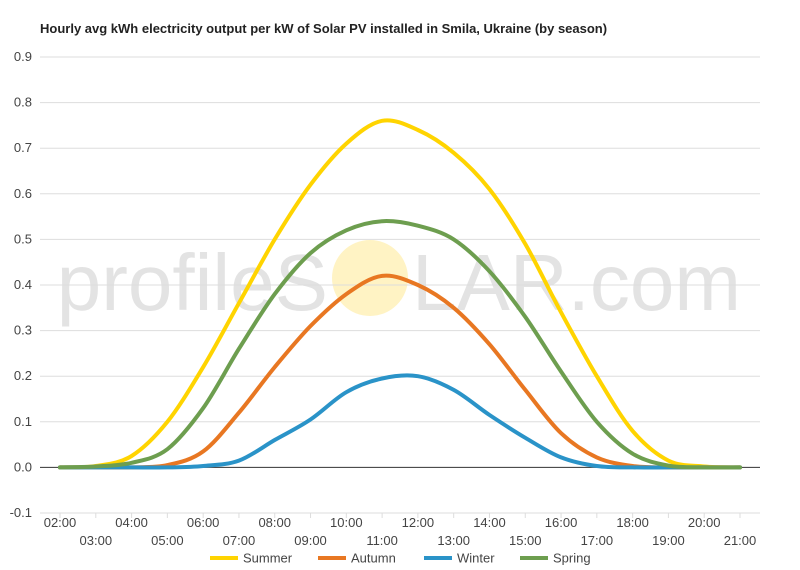 Image resolution: width=800 pixels, height=570 pixels. I want to click on legend-item-spring: Spring, so click(555, 558).